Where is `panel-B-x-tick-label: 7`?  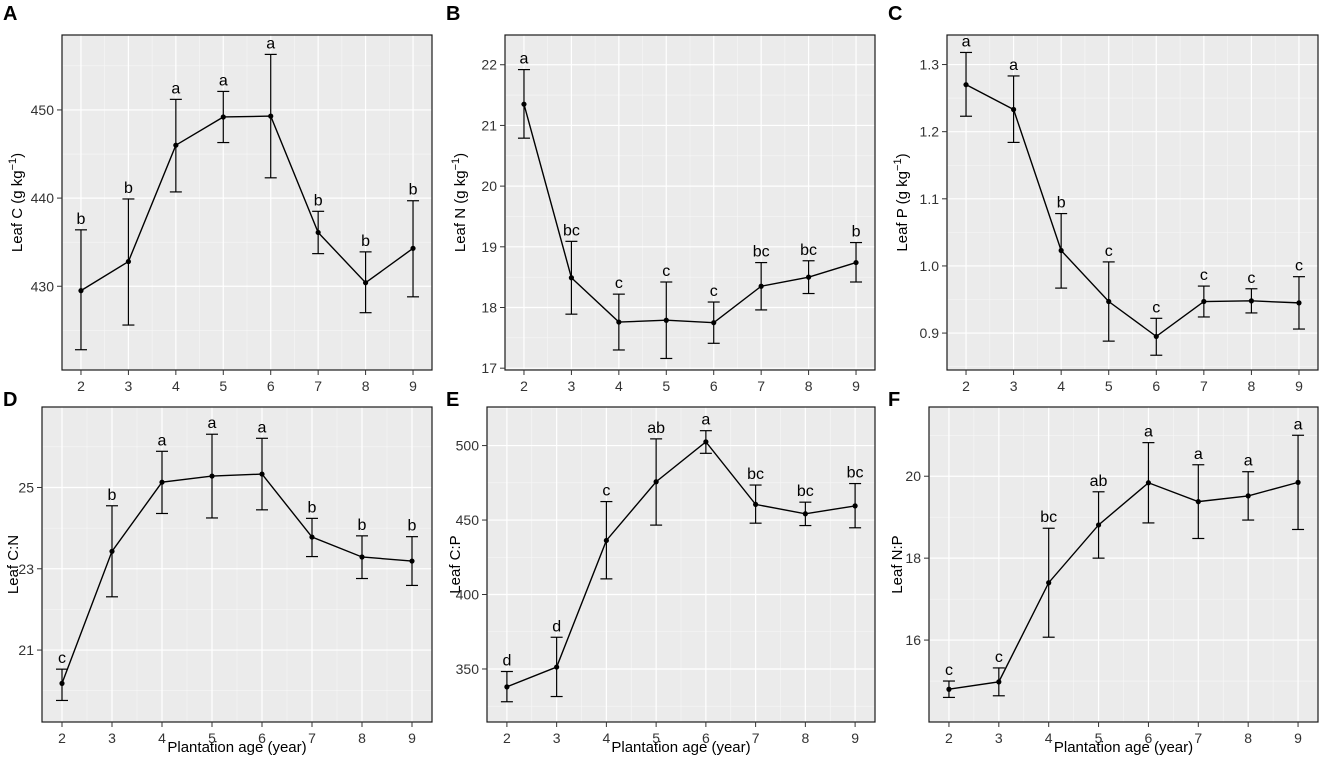
panel-B-x-tick-label: 7 is located at coordinates (761, 386).